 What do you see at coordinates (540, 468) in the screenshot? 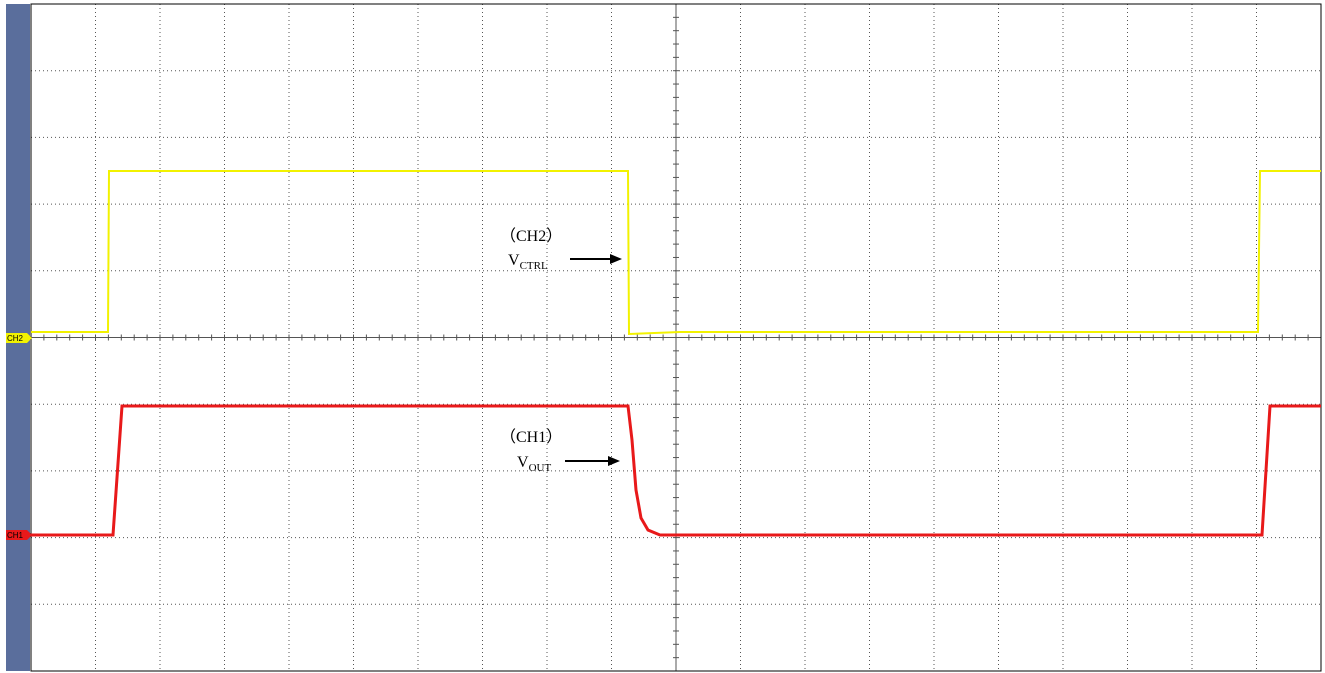
I see `subscript: OUT` at bounding box center [540, 468].